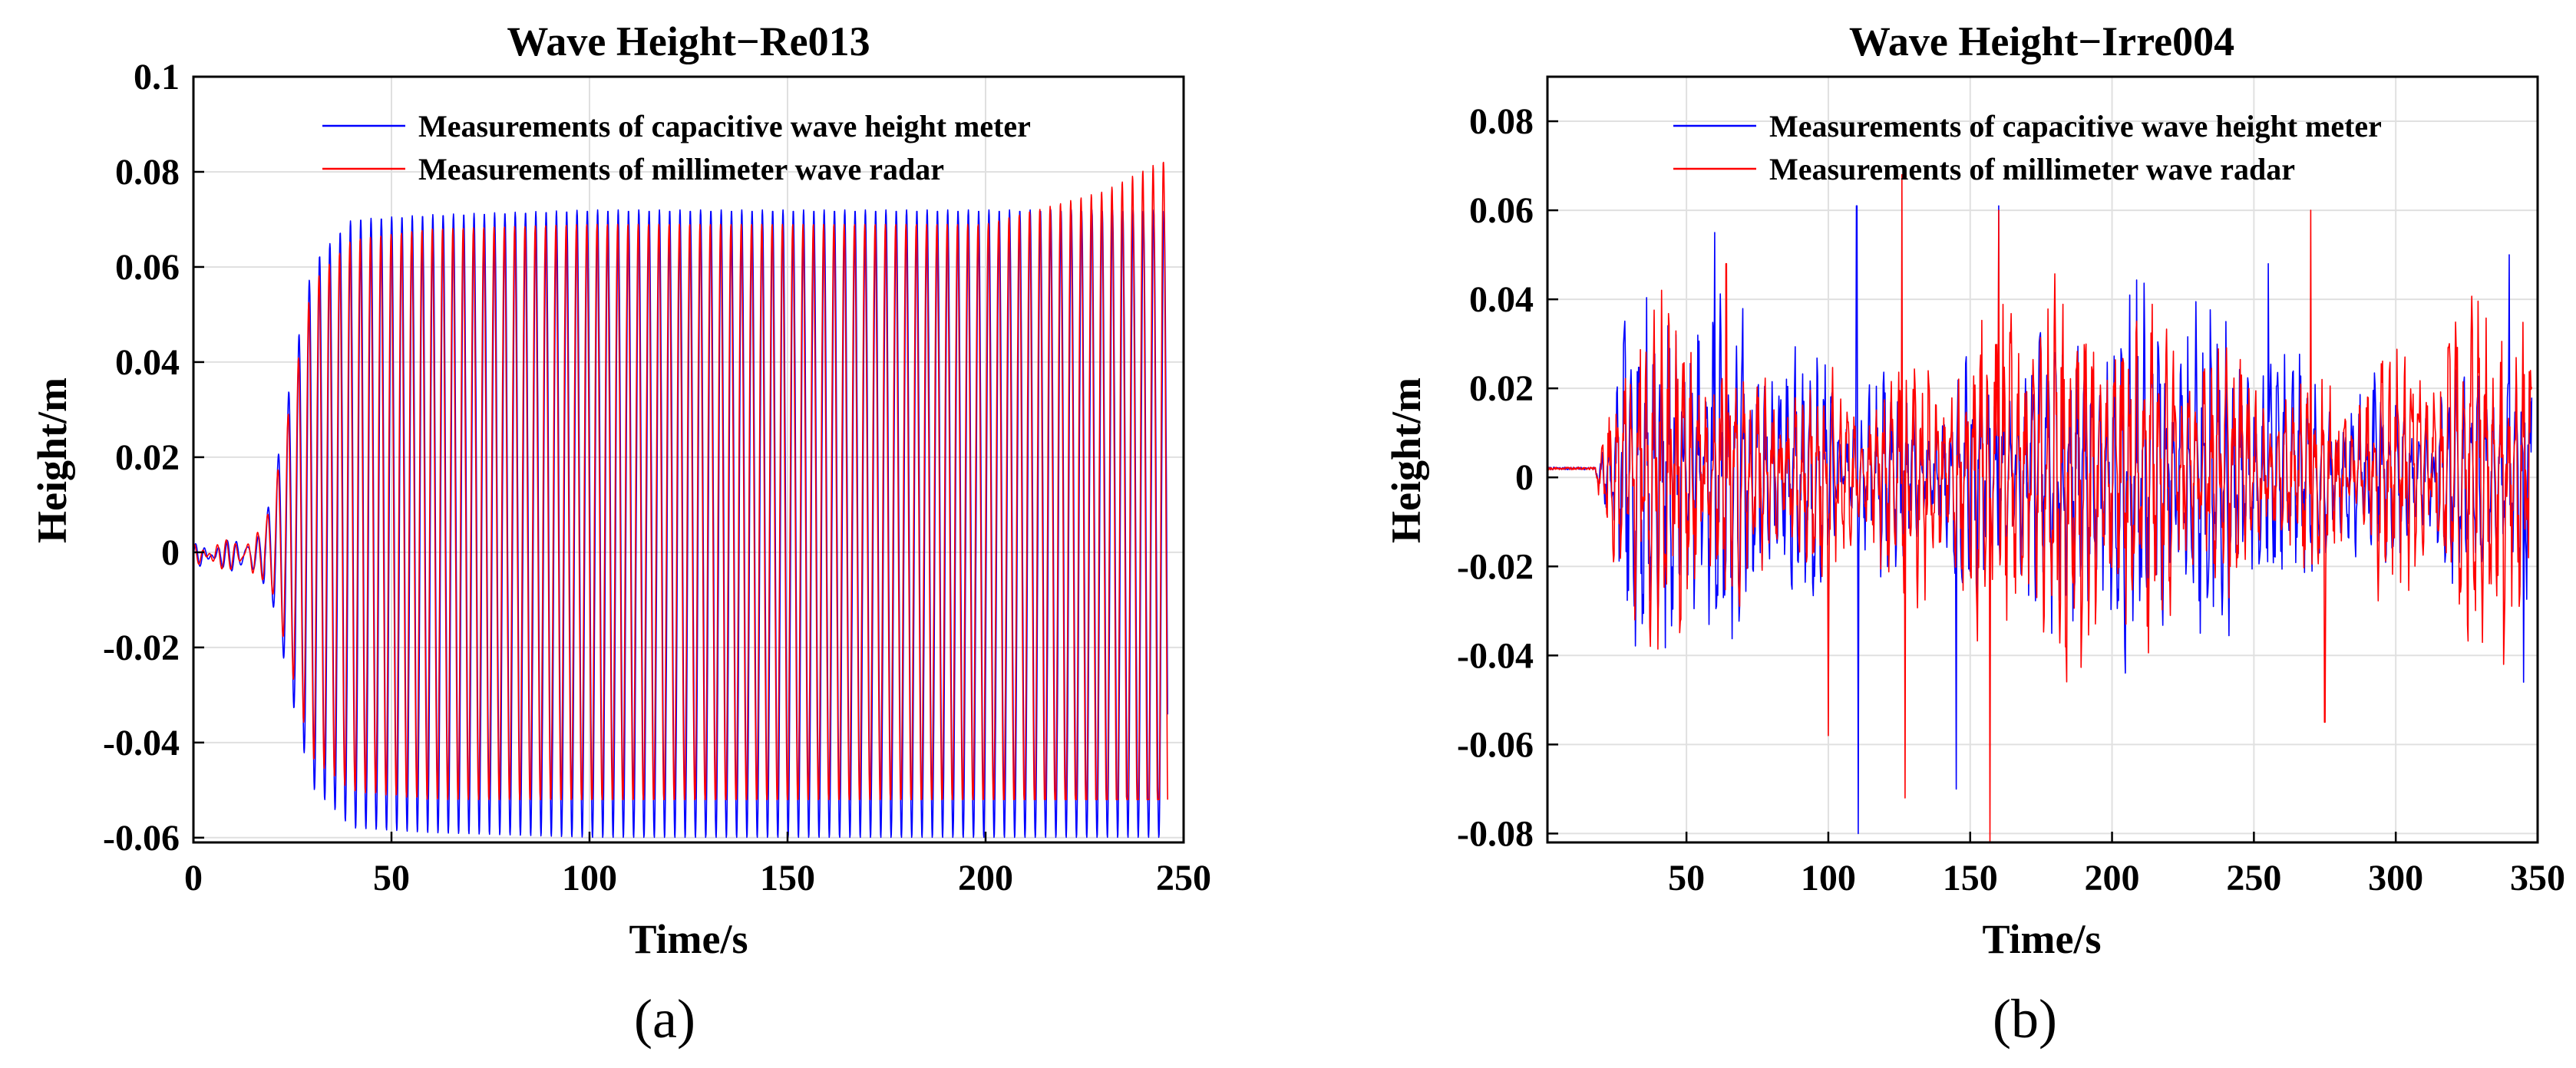 The height and width of the screenshot is (1068, 2576). I want to click on chart-a-y-label: Height/m, so click(52, 460).